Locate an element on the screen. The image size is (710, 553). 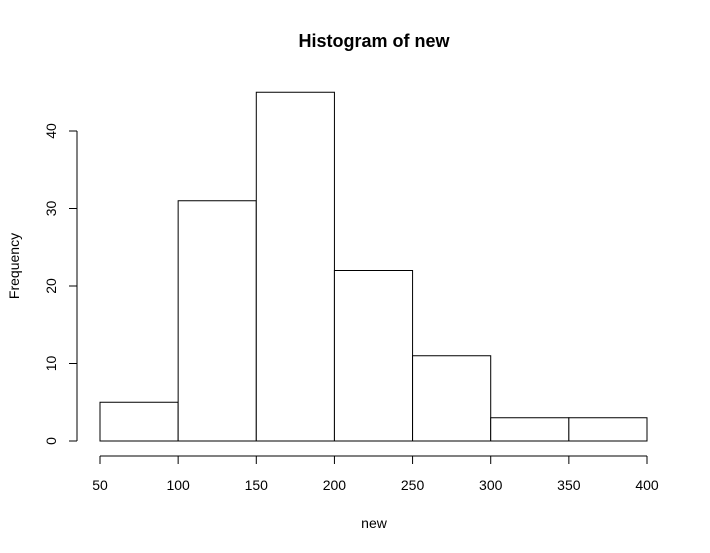
y-axis-label: Frequency is located at coordinates (14, 266).